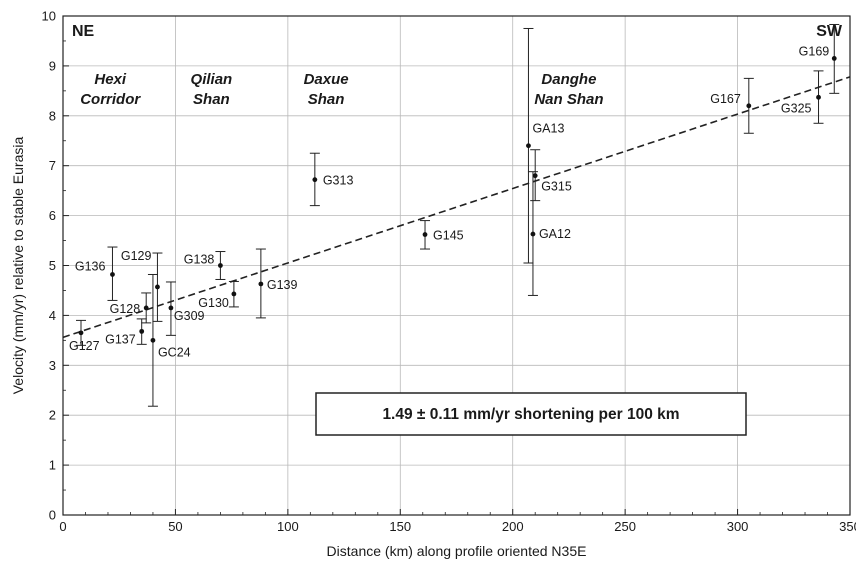  Describe the element at coordinates (81, 333) in the screenshot. I see `data-point-g127` at that location.